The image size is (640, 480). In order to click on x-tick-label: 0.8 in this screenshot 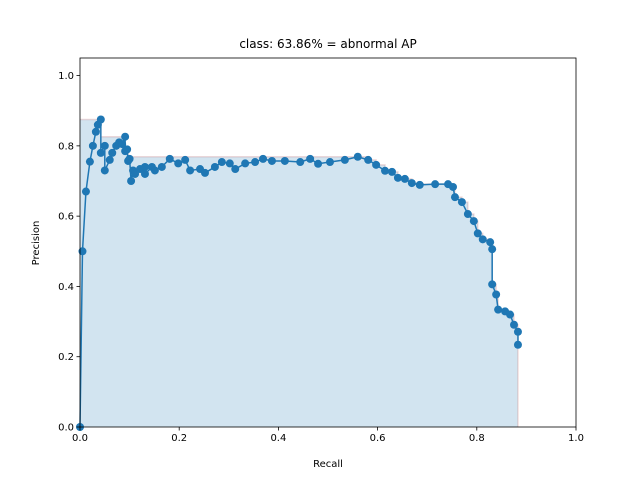, I will do `click(477, 438)`.